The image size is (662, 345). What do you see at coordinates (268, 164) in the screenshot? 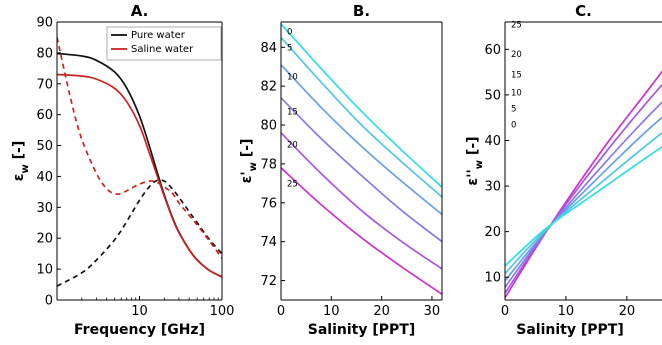
I see `y-tick-label: 78` at bounding box center [268, 164].